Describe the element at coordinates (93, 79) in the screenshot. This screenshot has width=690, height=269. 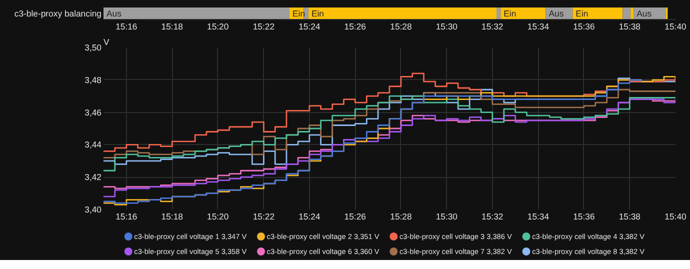
I see `y-tick-label: 3,48` at that location.